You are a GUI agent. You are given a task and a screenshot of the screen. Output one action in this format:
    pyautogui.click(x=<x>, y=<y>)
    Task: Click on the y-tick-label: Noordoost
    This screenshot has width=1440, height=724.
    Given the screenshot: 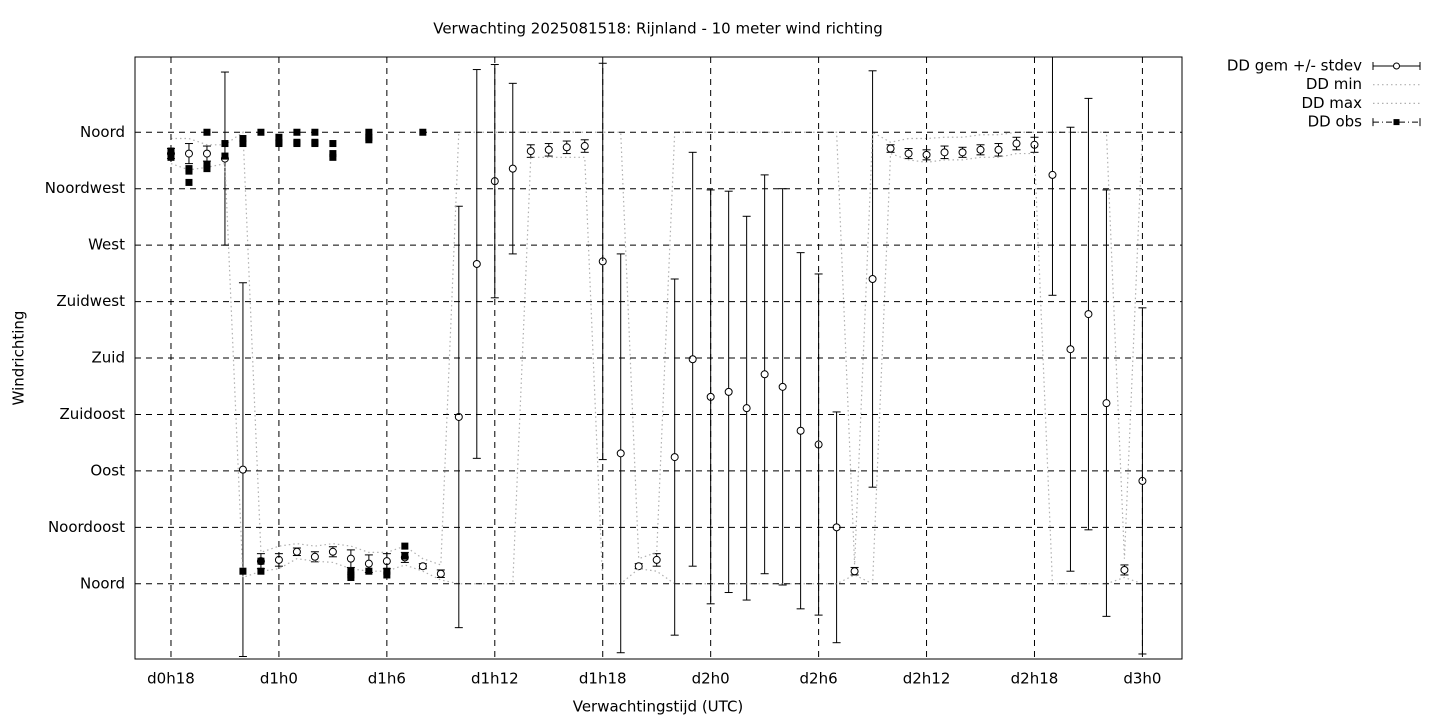 What is the action you would take?
    pyautogui.click(x=86, y=527)
    